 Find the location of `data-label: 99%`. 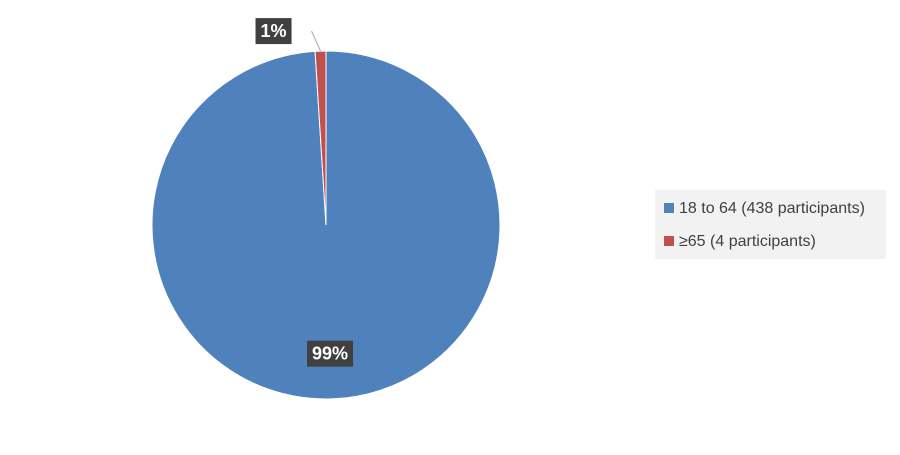

data-label: 99% is located at coordinates (330, 353).